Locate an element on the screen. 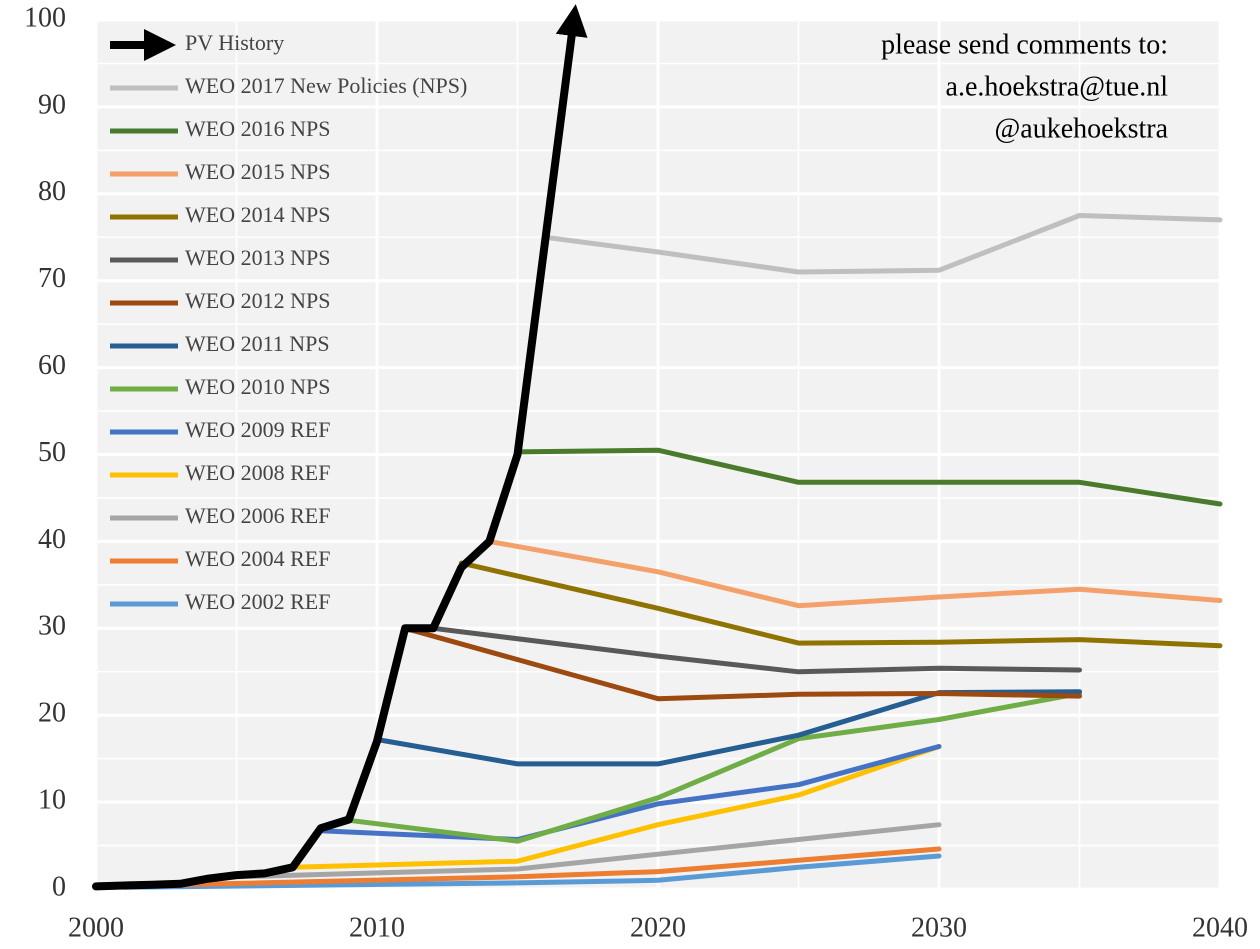 The width and height of the screenshot is (1260, 949). x-tick-label: 2040 is located at coordinates (1220, 927).